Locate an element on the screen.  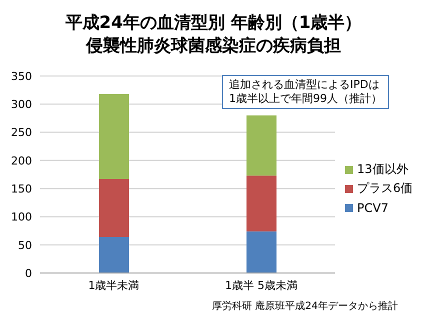
x-tick-label: 1歳半未満 is located at coordinates (114, 285).